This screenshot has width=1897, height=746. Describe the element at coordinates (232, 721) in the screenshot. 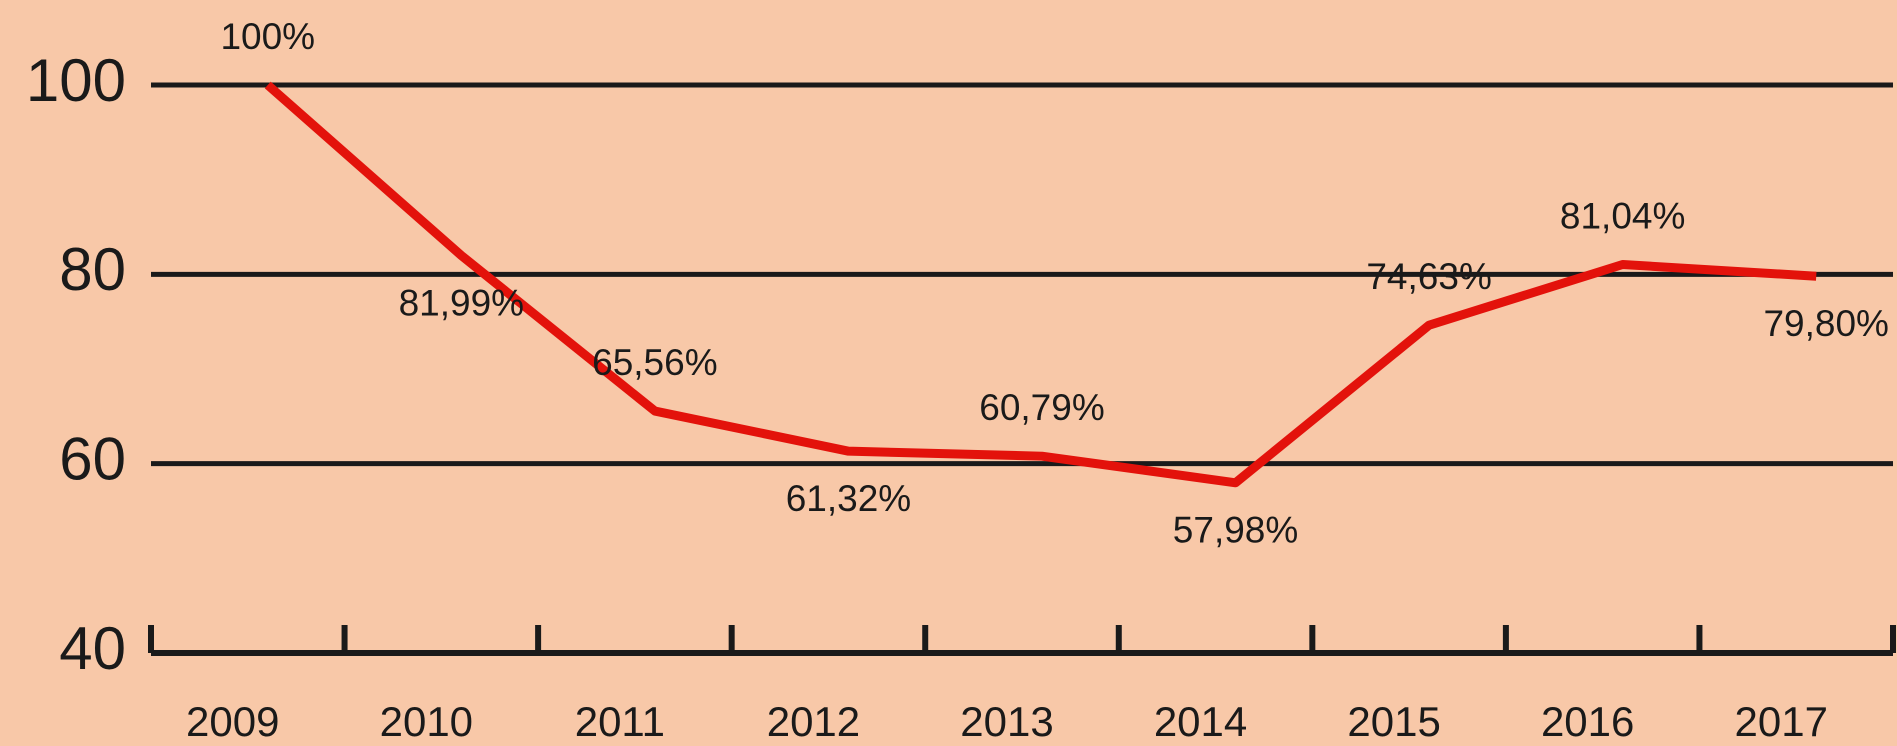

I see `x-tick-label: 2009` at that location.